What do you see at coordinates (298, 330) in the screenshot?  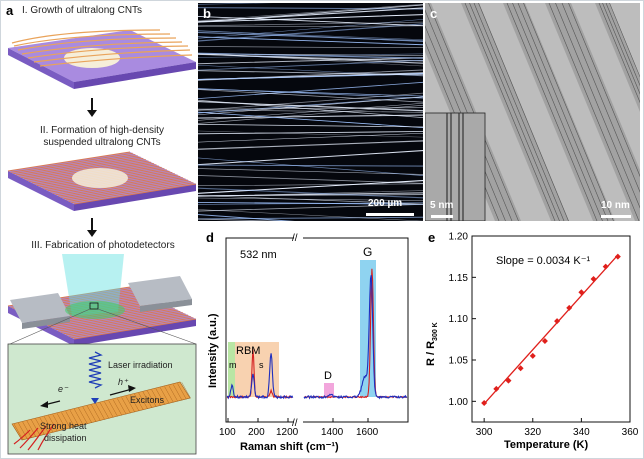 I see `axis-break-gap` at bounding box center [298, 330].